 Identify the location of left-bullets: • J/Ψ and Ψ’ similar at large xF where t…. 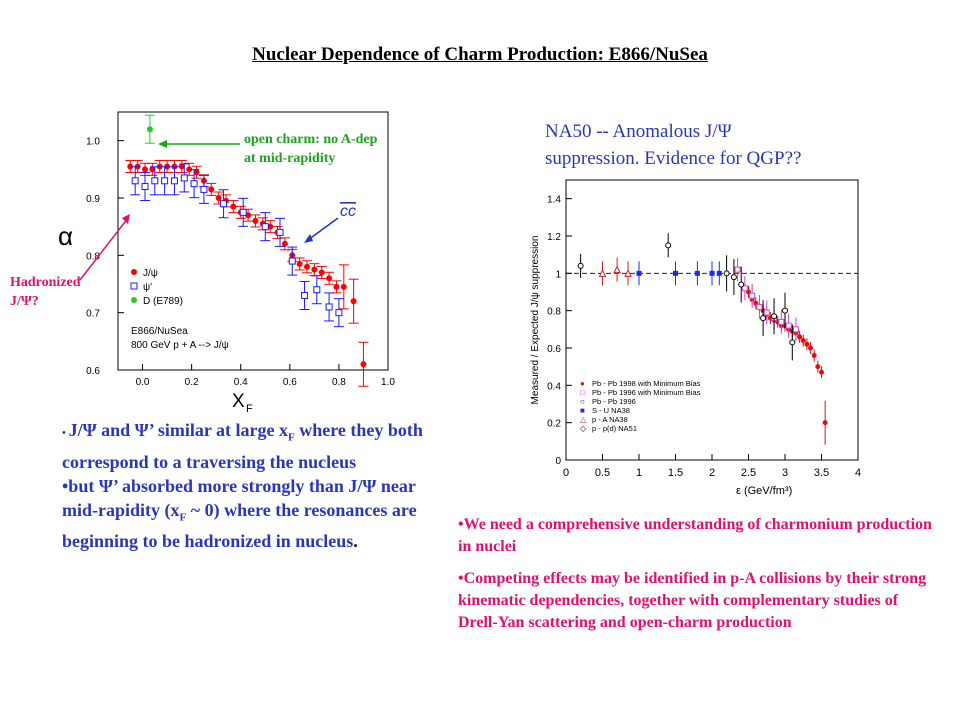
(257, 485).